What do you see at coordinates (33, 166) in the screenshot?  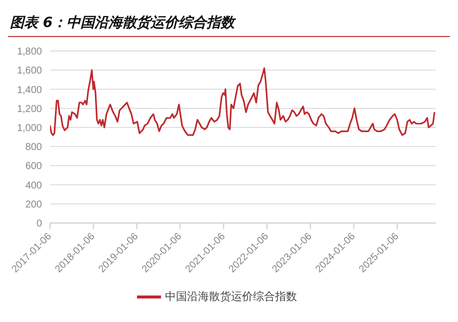 I see `y-tick-label: 600` at bounding box center [33, 166].